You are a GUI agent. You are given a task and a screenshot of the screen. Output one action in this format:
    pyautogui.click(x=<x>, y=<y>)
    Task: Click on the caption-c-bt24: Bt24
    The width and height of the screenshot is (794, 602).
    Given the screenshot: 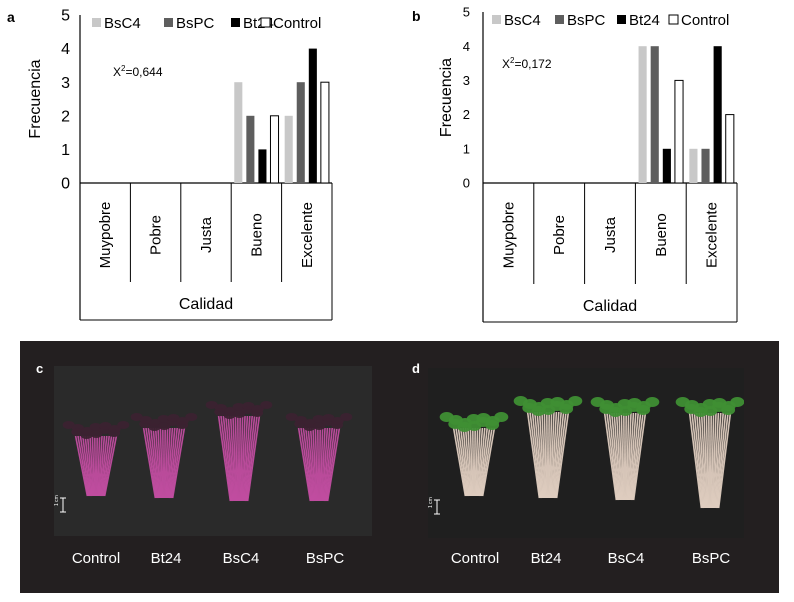 What is the action you would take?
    pyautogui.click(x=166, y=558)
    